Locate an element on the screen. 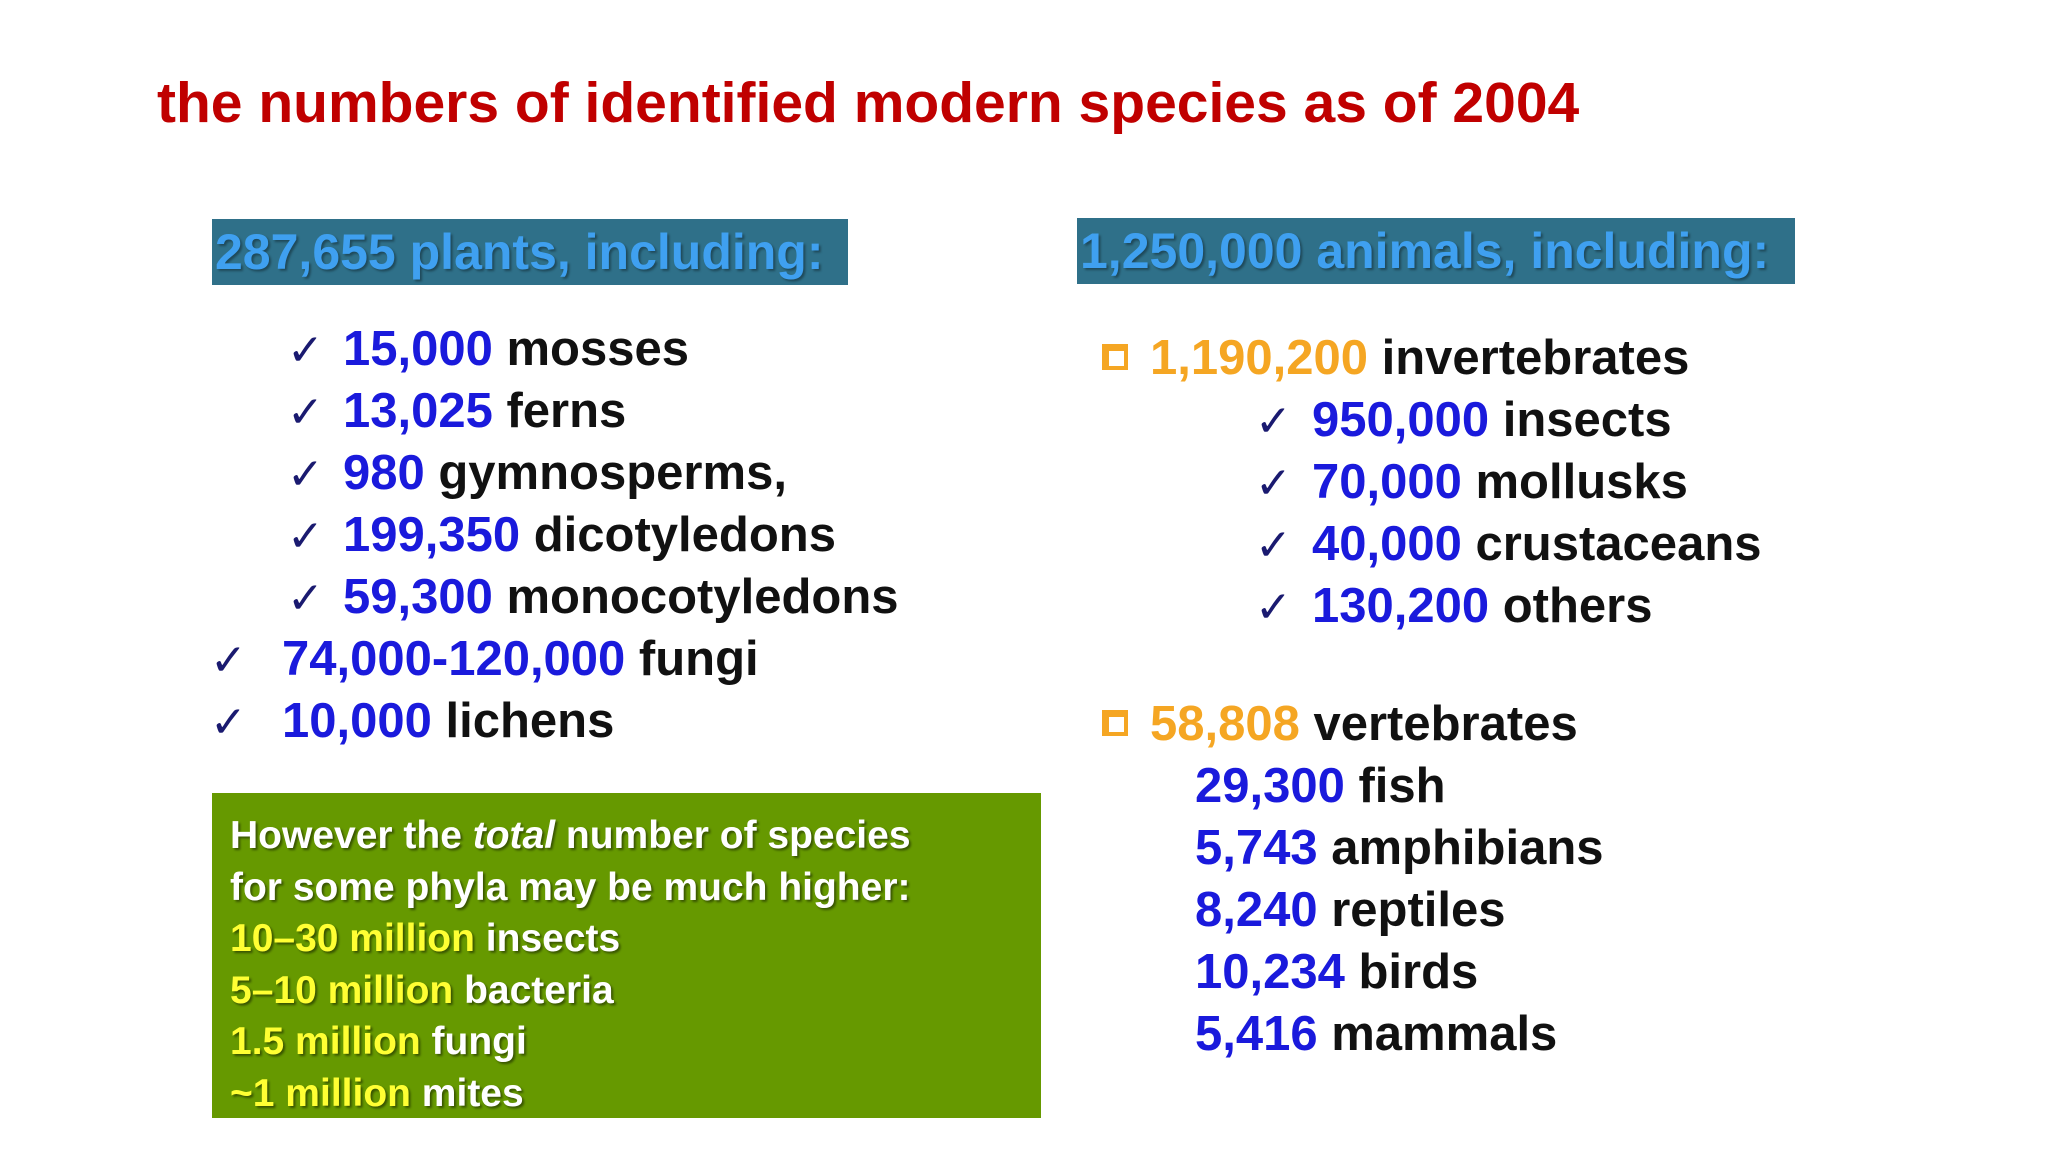 This screenshot has width=2048, height=1152. note-item-mites: ~1 million mites is located at coordinates (377, 1093).